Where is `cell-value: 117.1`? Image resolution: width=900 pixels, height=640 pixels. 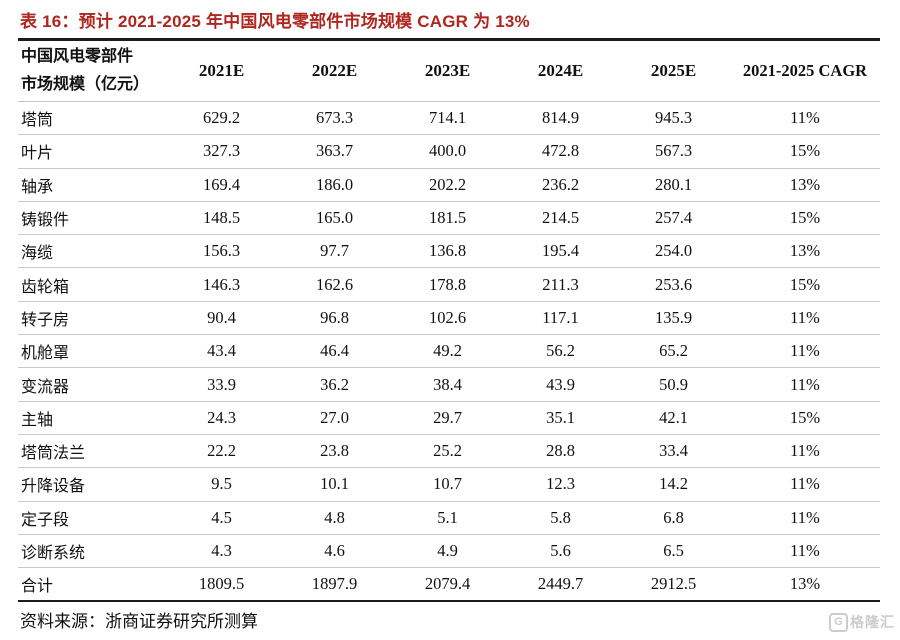 cell-value: 117.1 is located at coordinates (560, 318).